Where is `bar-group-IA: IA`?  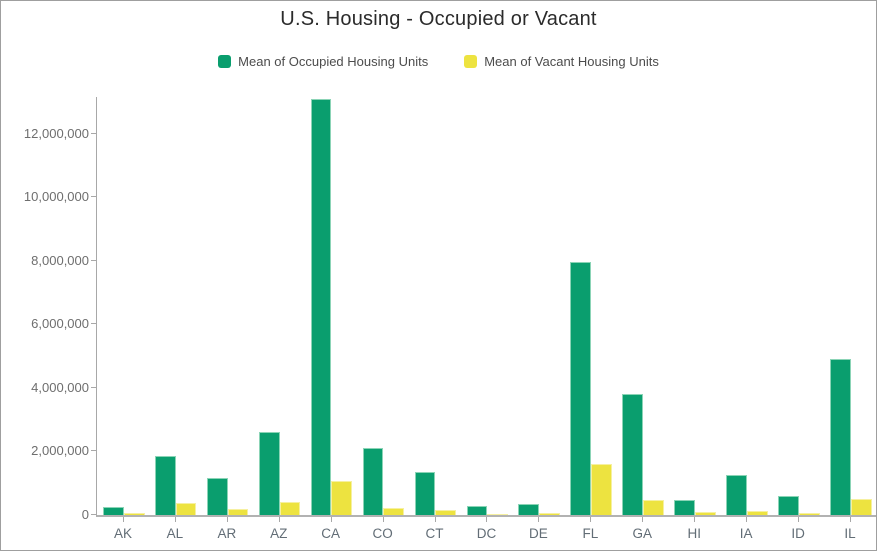 bar-group-IA: IA is located at coordinates (746, 319).